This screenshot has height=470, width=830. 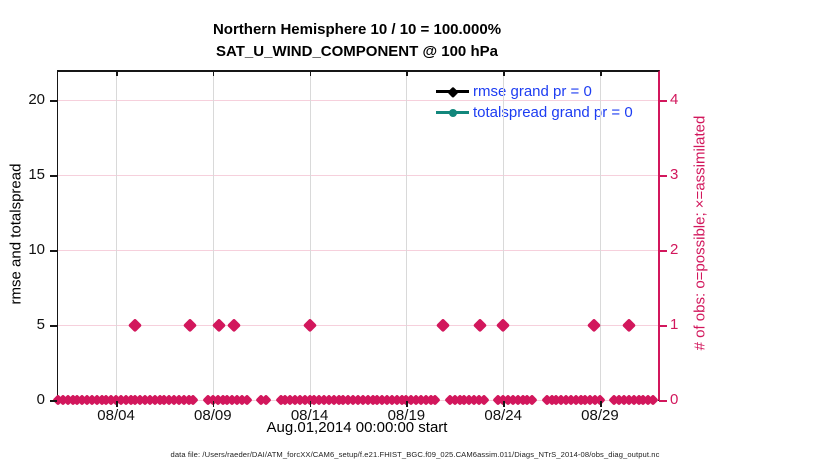 What do you see at coordinates (700, 233) in the screenshot?
I see `right-y-axis-label: # of obs: o=possible; ×=assimilated` at bounding box center [700, 233].